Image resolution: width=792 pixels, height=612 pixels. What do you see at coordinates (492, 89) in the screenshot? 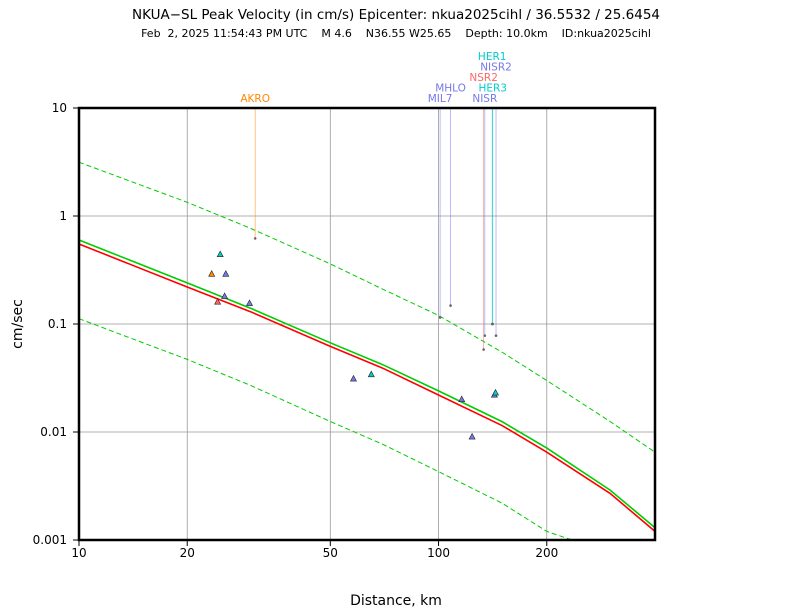
I see `flag-label-her3: HER3` at bounding box center [492, 89].